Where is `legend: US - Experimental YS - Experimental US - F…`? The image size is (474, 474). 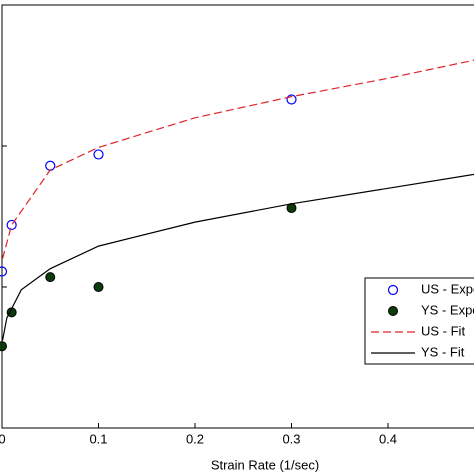
legend: US - Experimental YS - Experimental US - F… is located at coordinates (419, 321).